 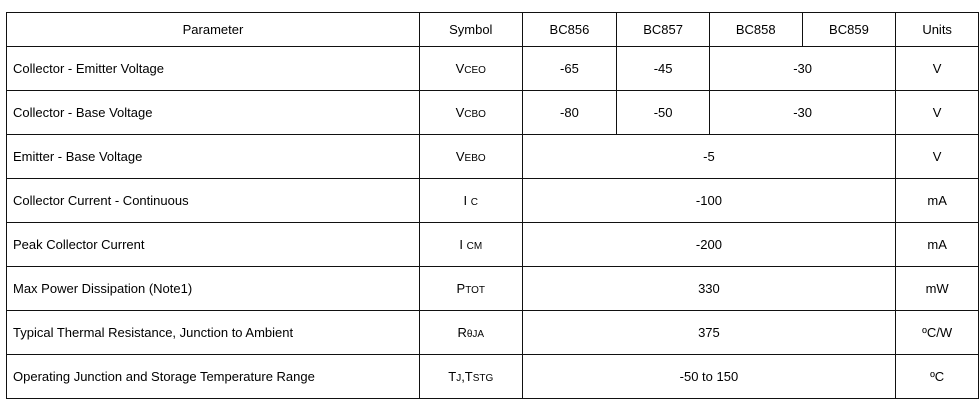 What do you see at coordinates (755, 29) in the screenshot?
I see `header-cell: BC858` at bounding box center [755, 29].